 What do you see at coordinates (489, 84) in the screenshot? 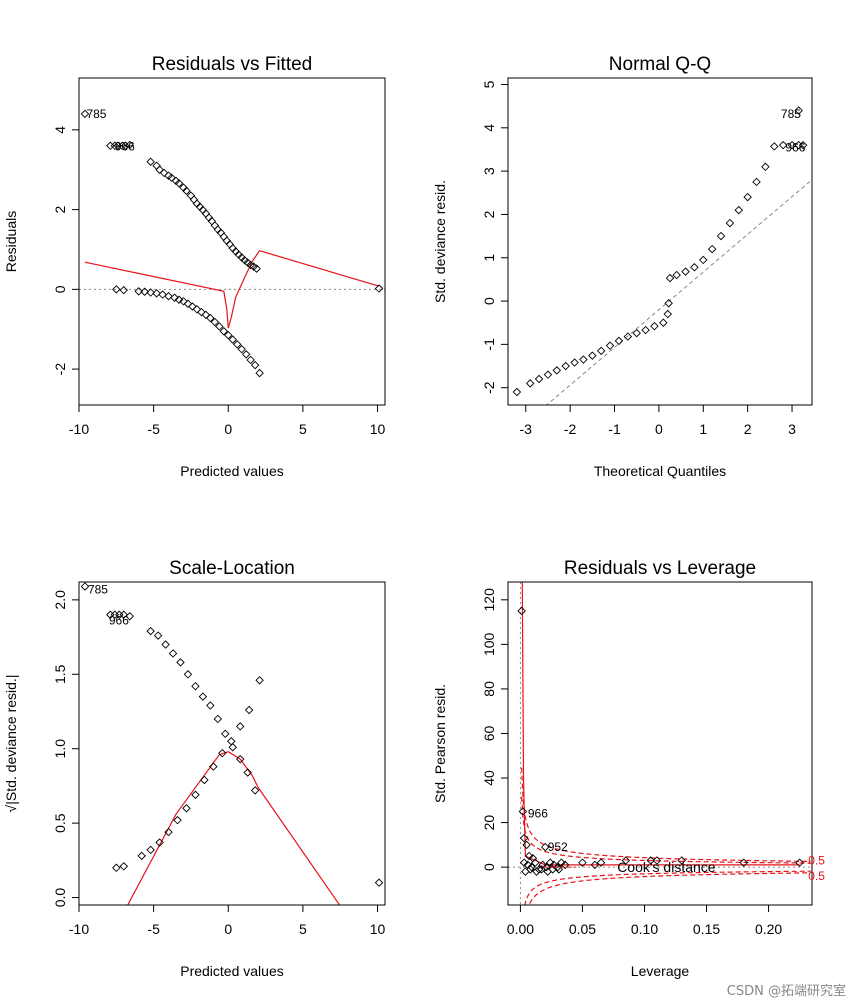
I see `y-tick-label: 5` at bounding box center [489, 84].